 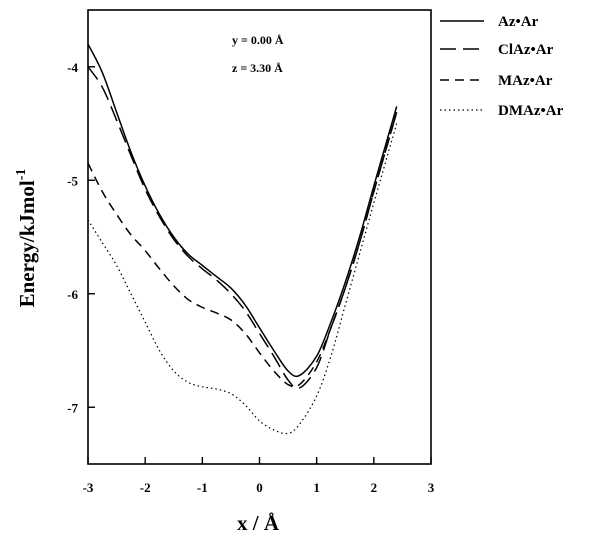 I want to click on y-axis-title: Energy/kJmol-1, so click(x=26, y=238).